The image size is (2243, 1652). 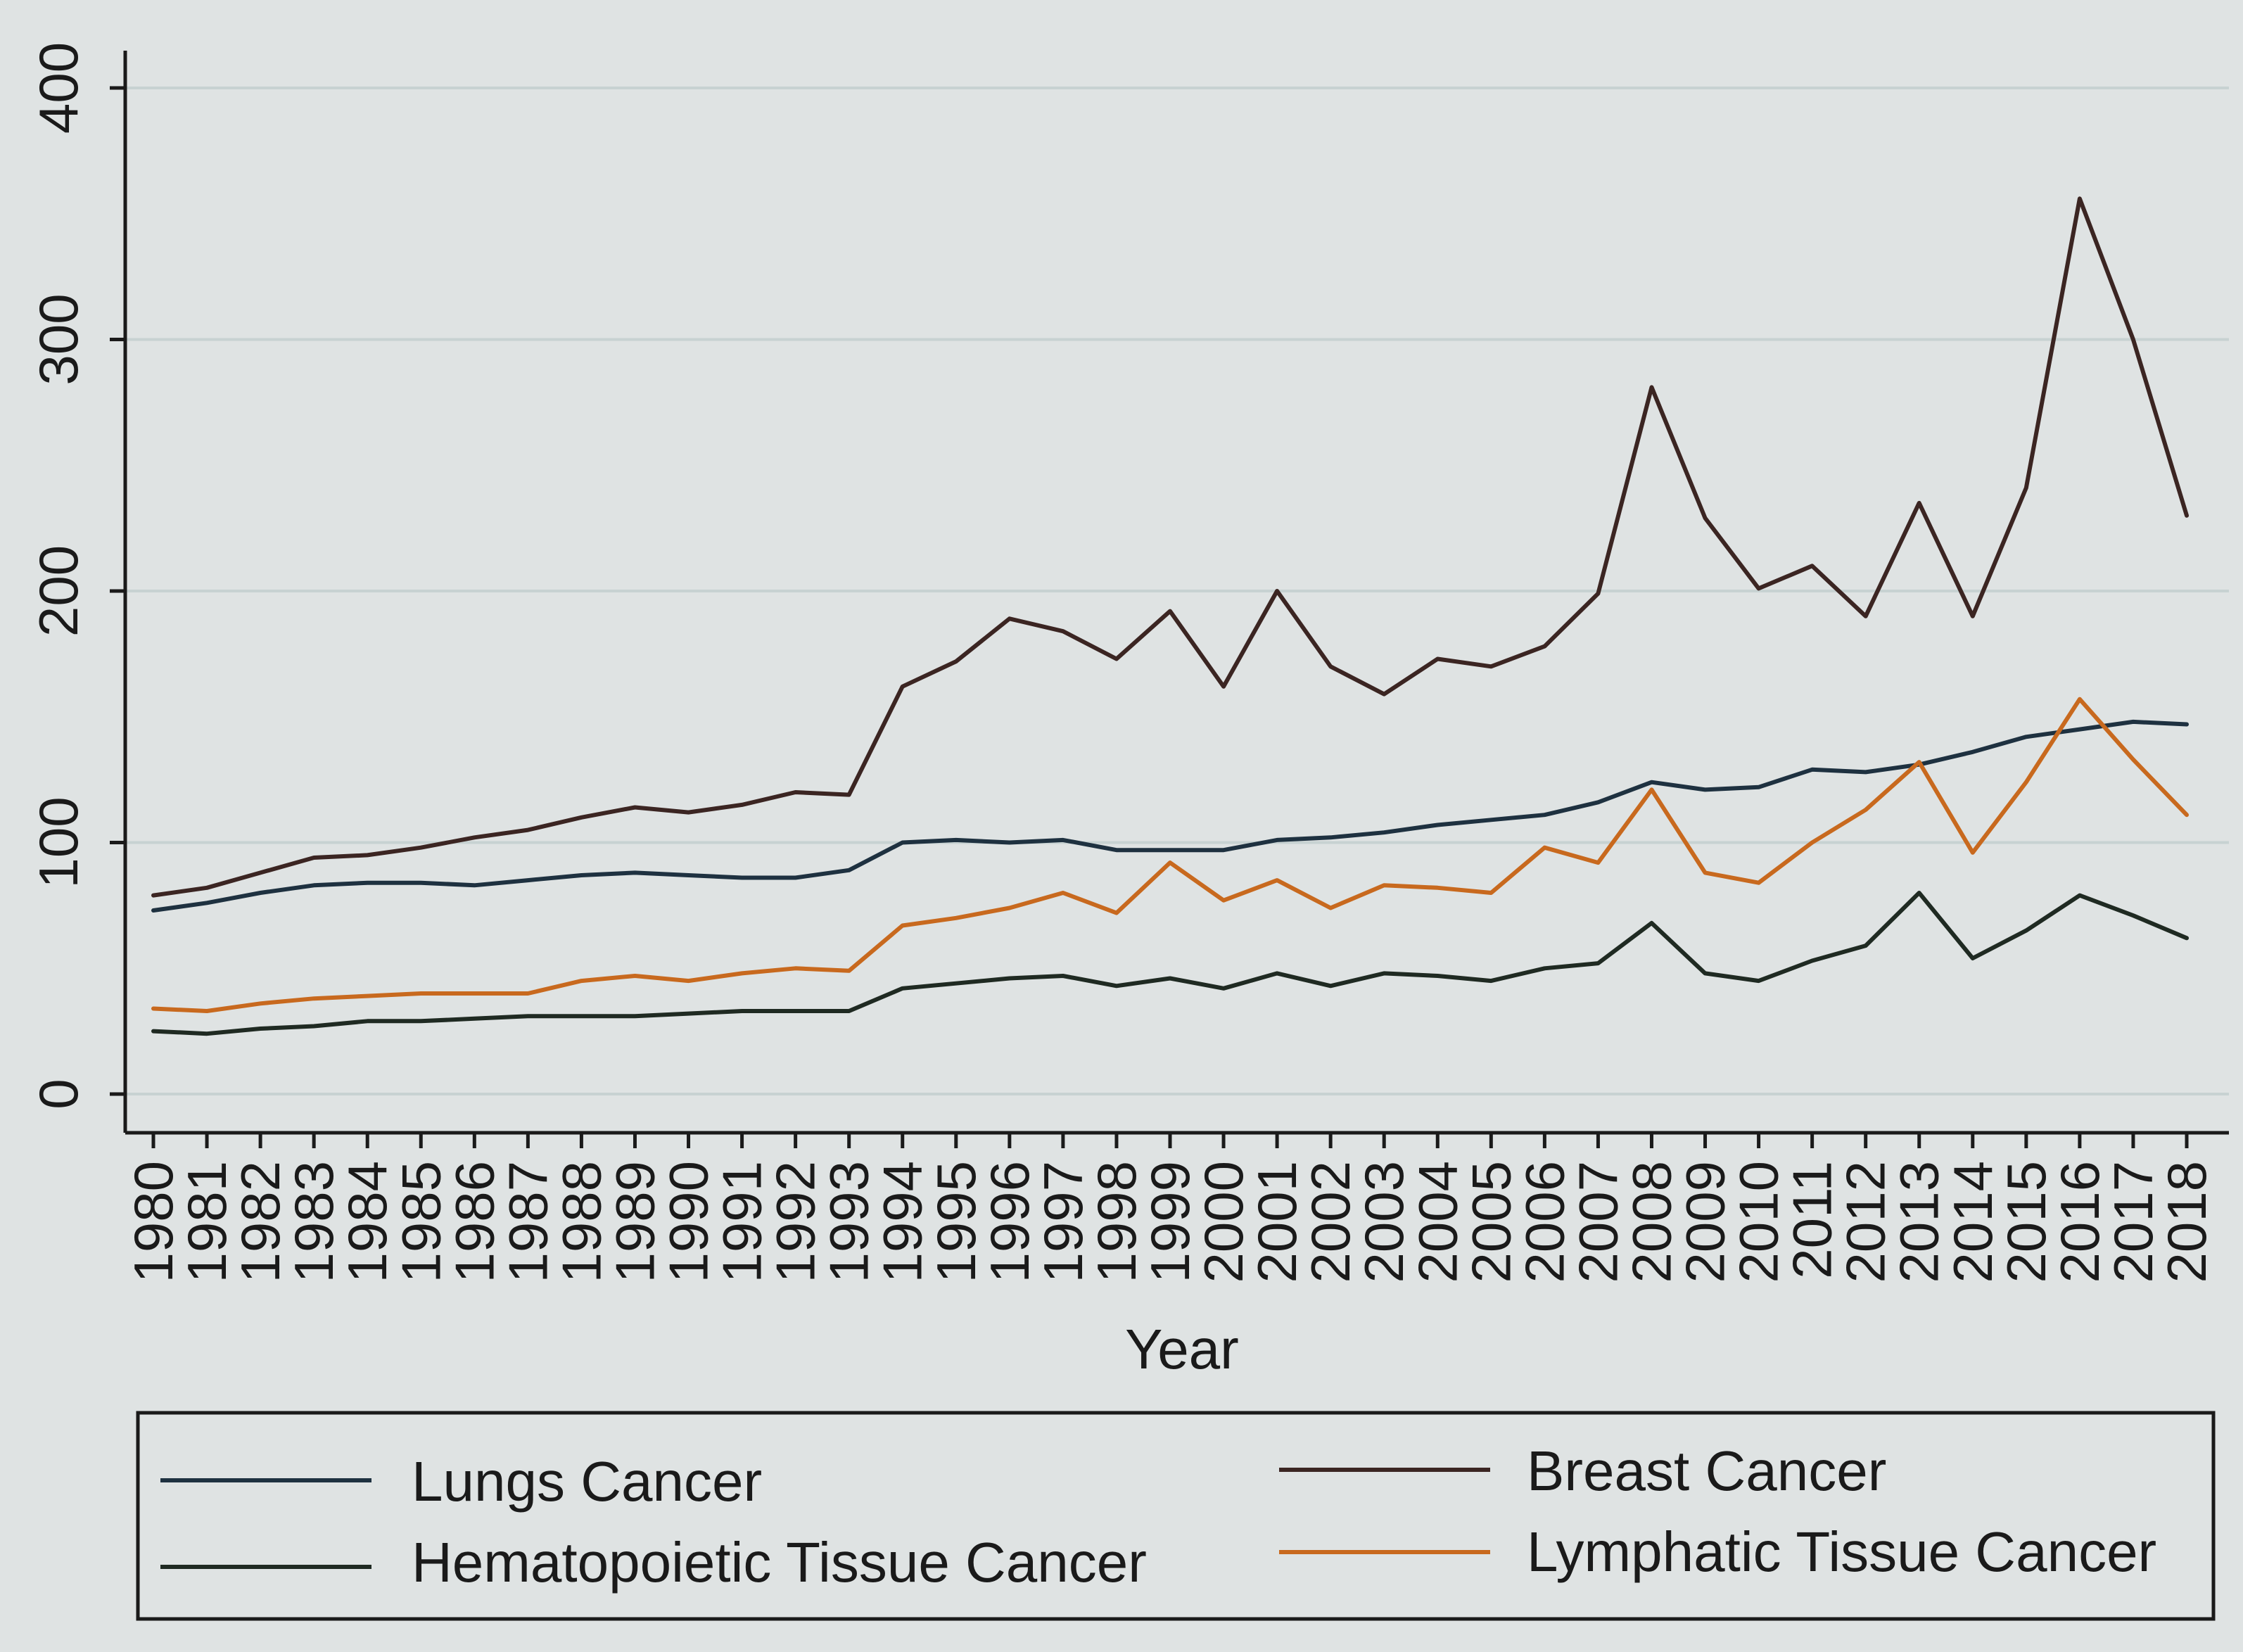 I want to click on data-point-hematopoietic-tissue-cancer-2005, so click(x=1491, y=981).